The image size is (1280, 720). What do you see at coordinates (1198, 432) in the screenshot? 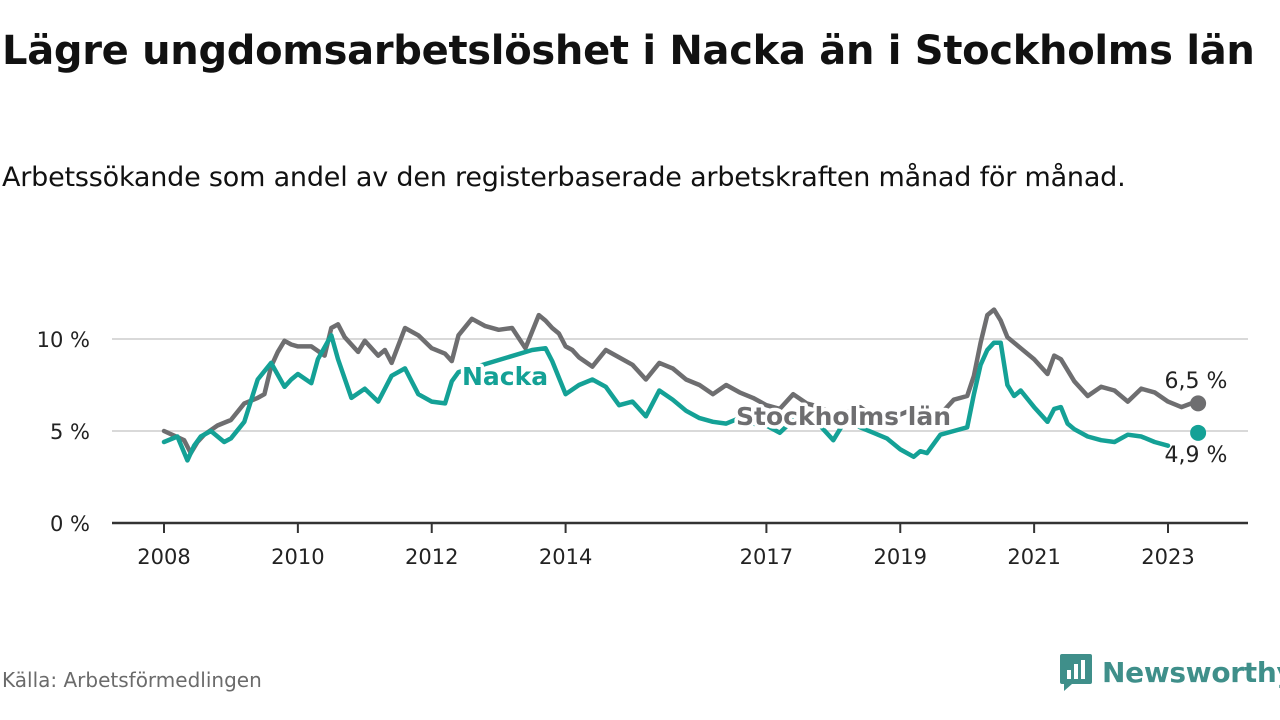
I see `end-point-nacka` at bounding box center [1198, 432].